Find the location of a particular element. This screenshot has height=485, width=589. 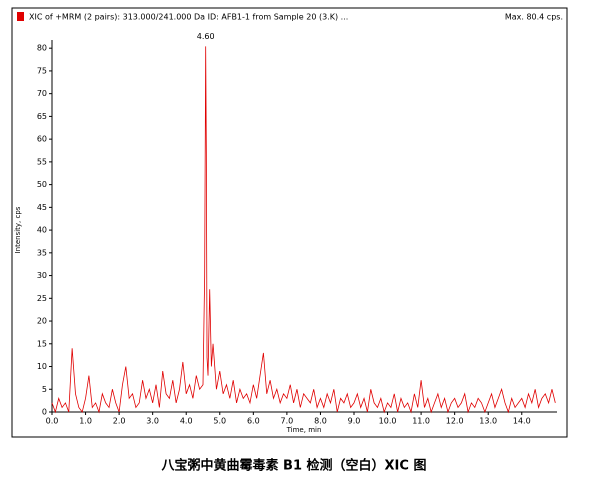

y-tick-label: 40 is located at coordinates (42, 230).